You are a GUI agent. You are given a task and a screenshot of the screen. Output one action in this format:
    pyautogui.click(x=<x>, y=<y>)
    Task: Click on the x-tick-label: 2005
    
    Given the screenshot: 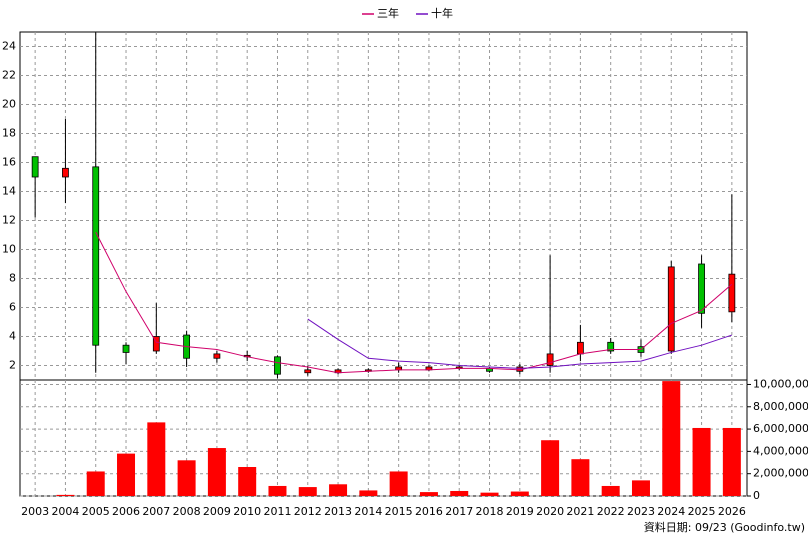 What is the action you would take?
    pyautogui.click(x=96, y=511)
    